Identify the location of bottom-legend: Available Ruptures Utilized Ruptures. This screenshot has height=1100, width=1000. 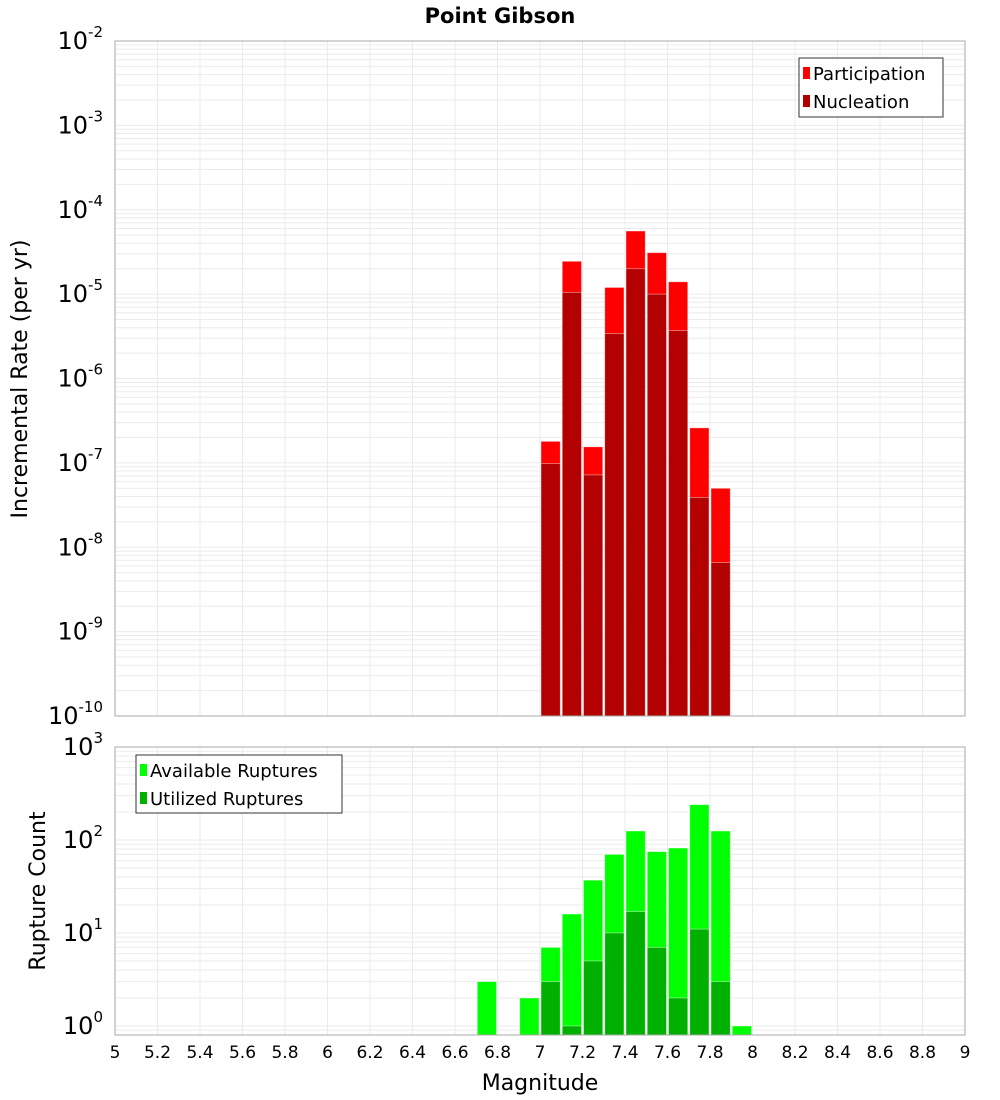
(239, 784).